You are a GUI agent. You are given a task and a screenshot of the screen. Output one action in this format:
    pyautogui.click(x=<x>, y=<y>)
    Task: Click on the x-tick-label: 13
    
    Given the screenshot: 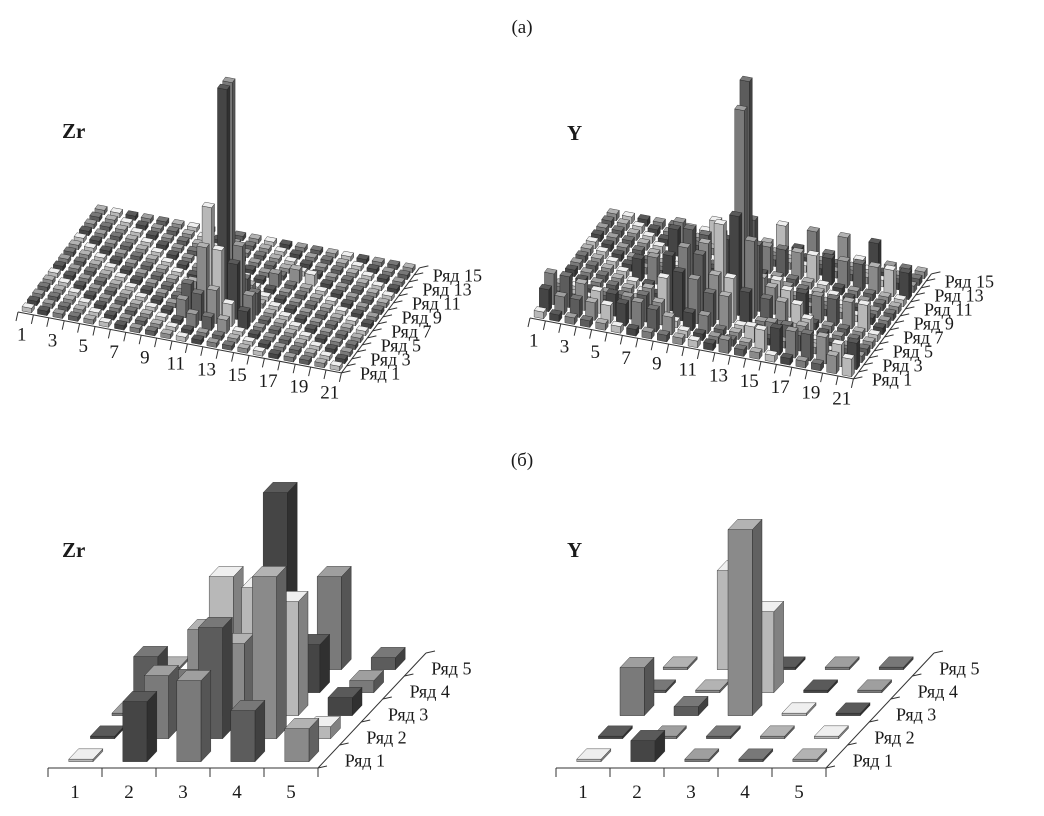 What is the action you would take?
    pyautogui.click(x=206, y=369)
    